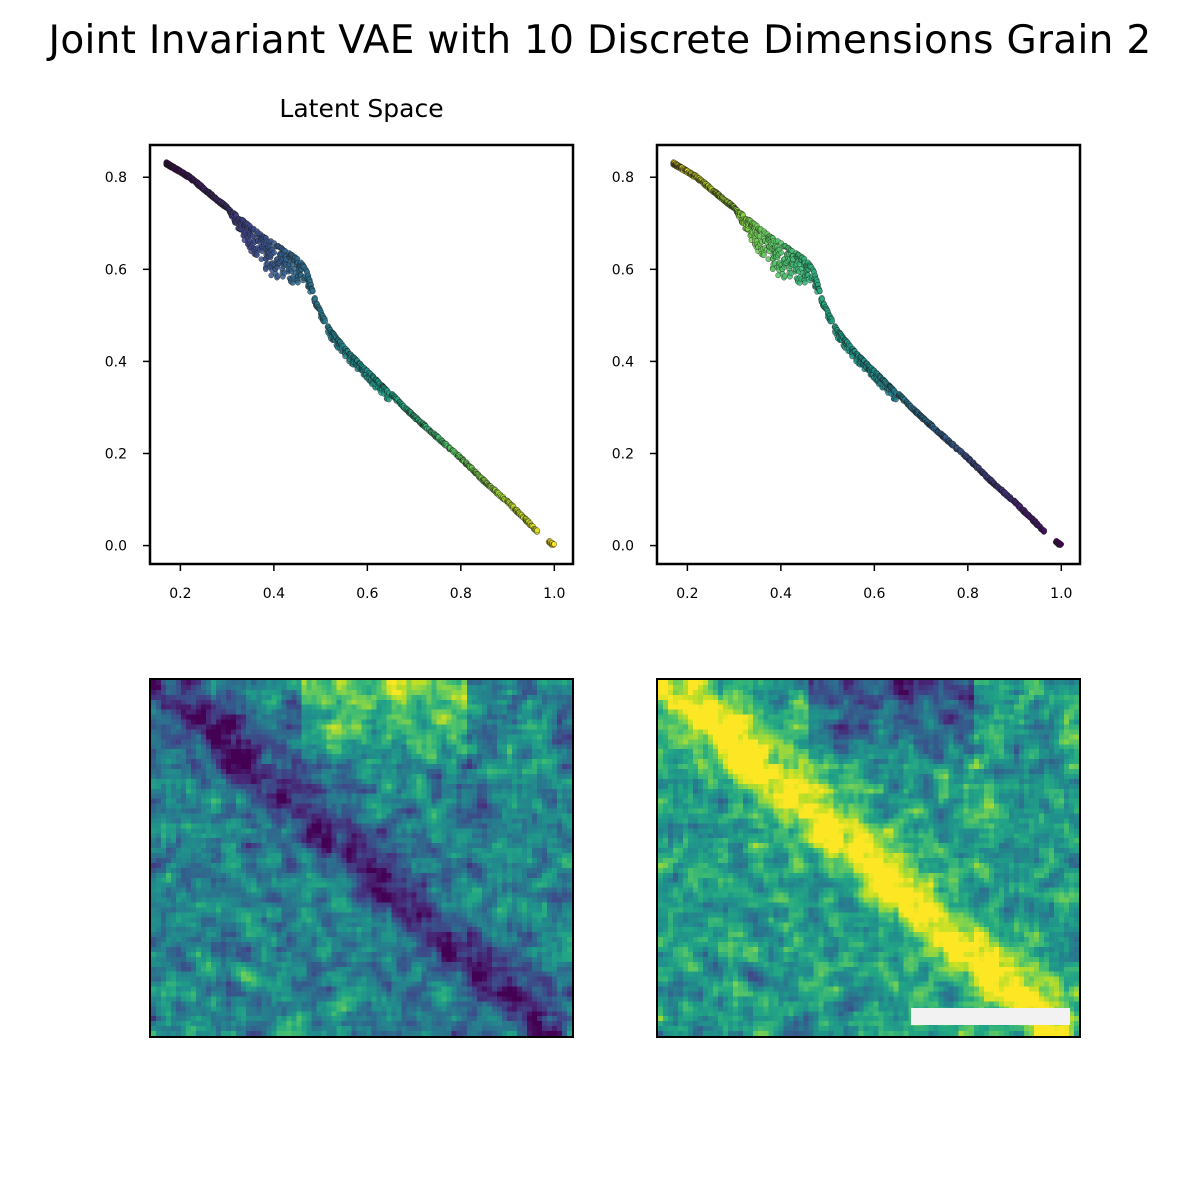 The width and height of the screenshot is (1200, 1200). I want to click on y-tick-label: 0.4, so click(116, 362).